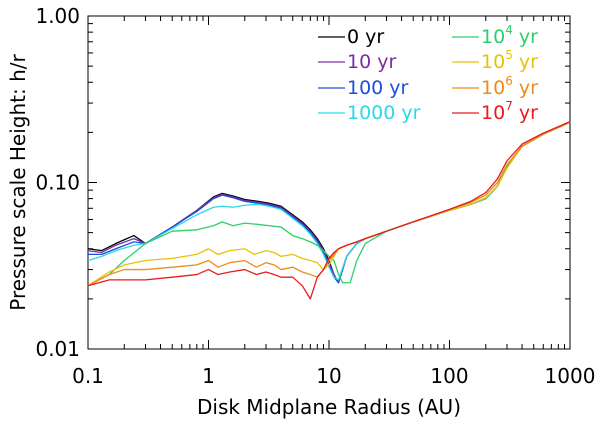 This screenshot has width=602, height=421. I want to click on legend-entry-2: 100 yr, so click(378, 88).